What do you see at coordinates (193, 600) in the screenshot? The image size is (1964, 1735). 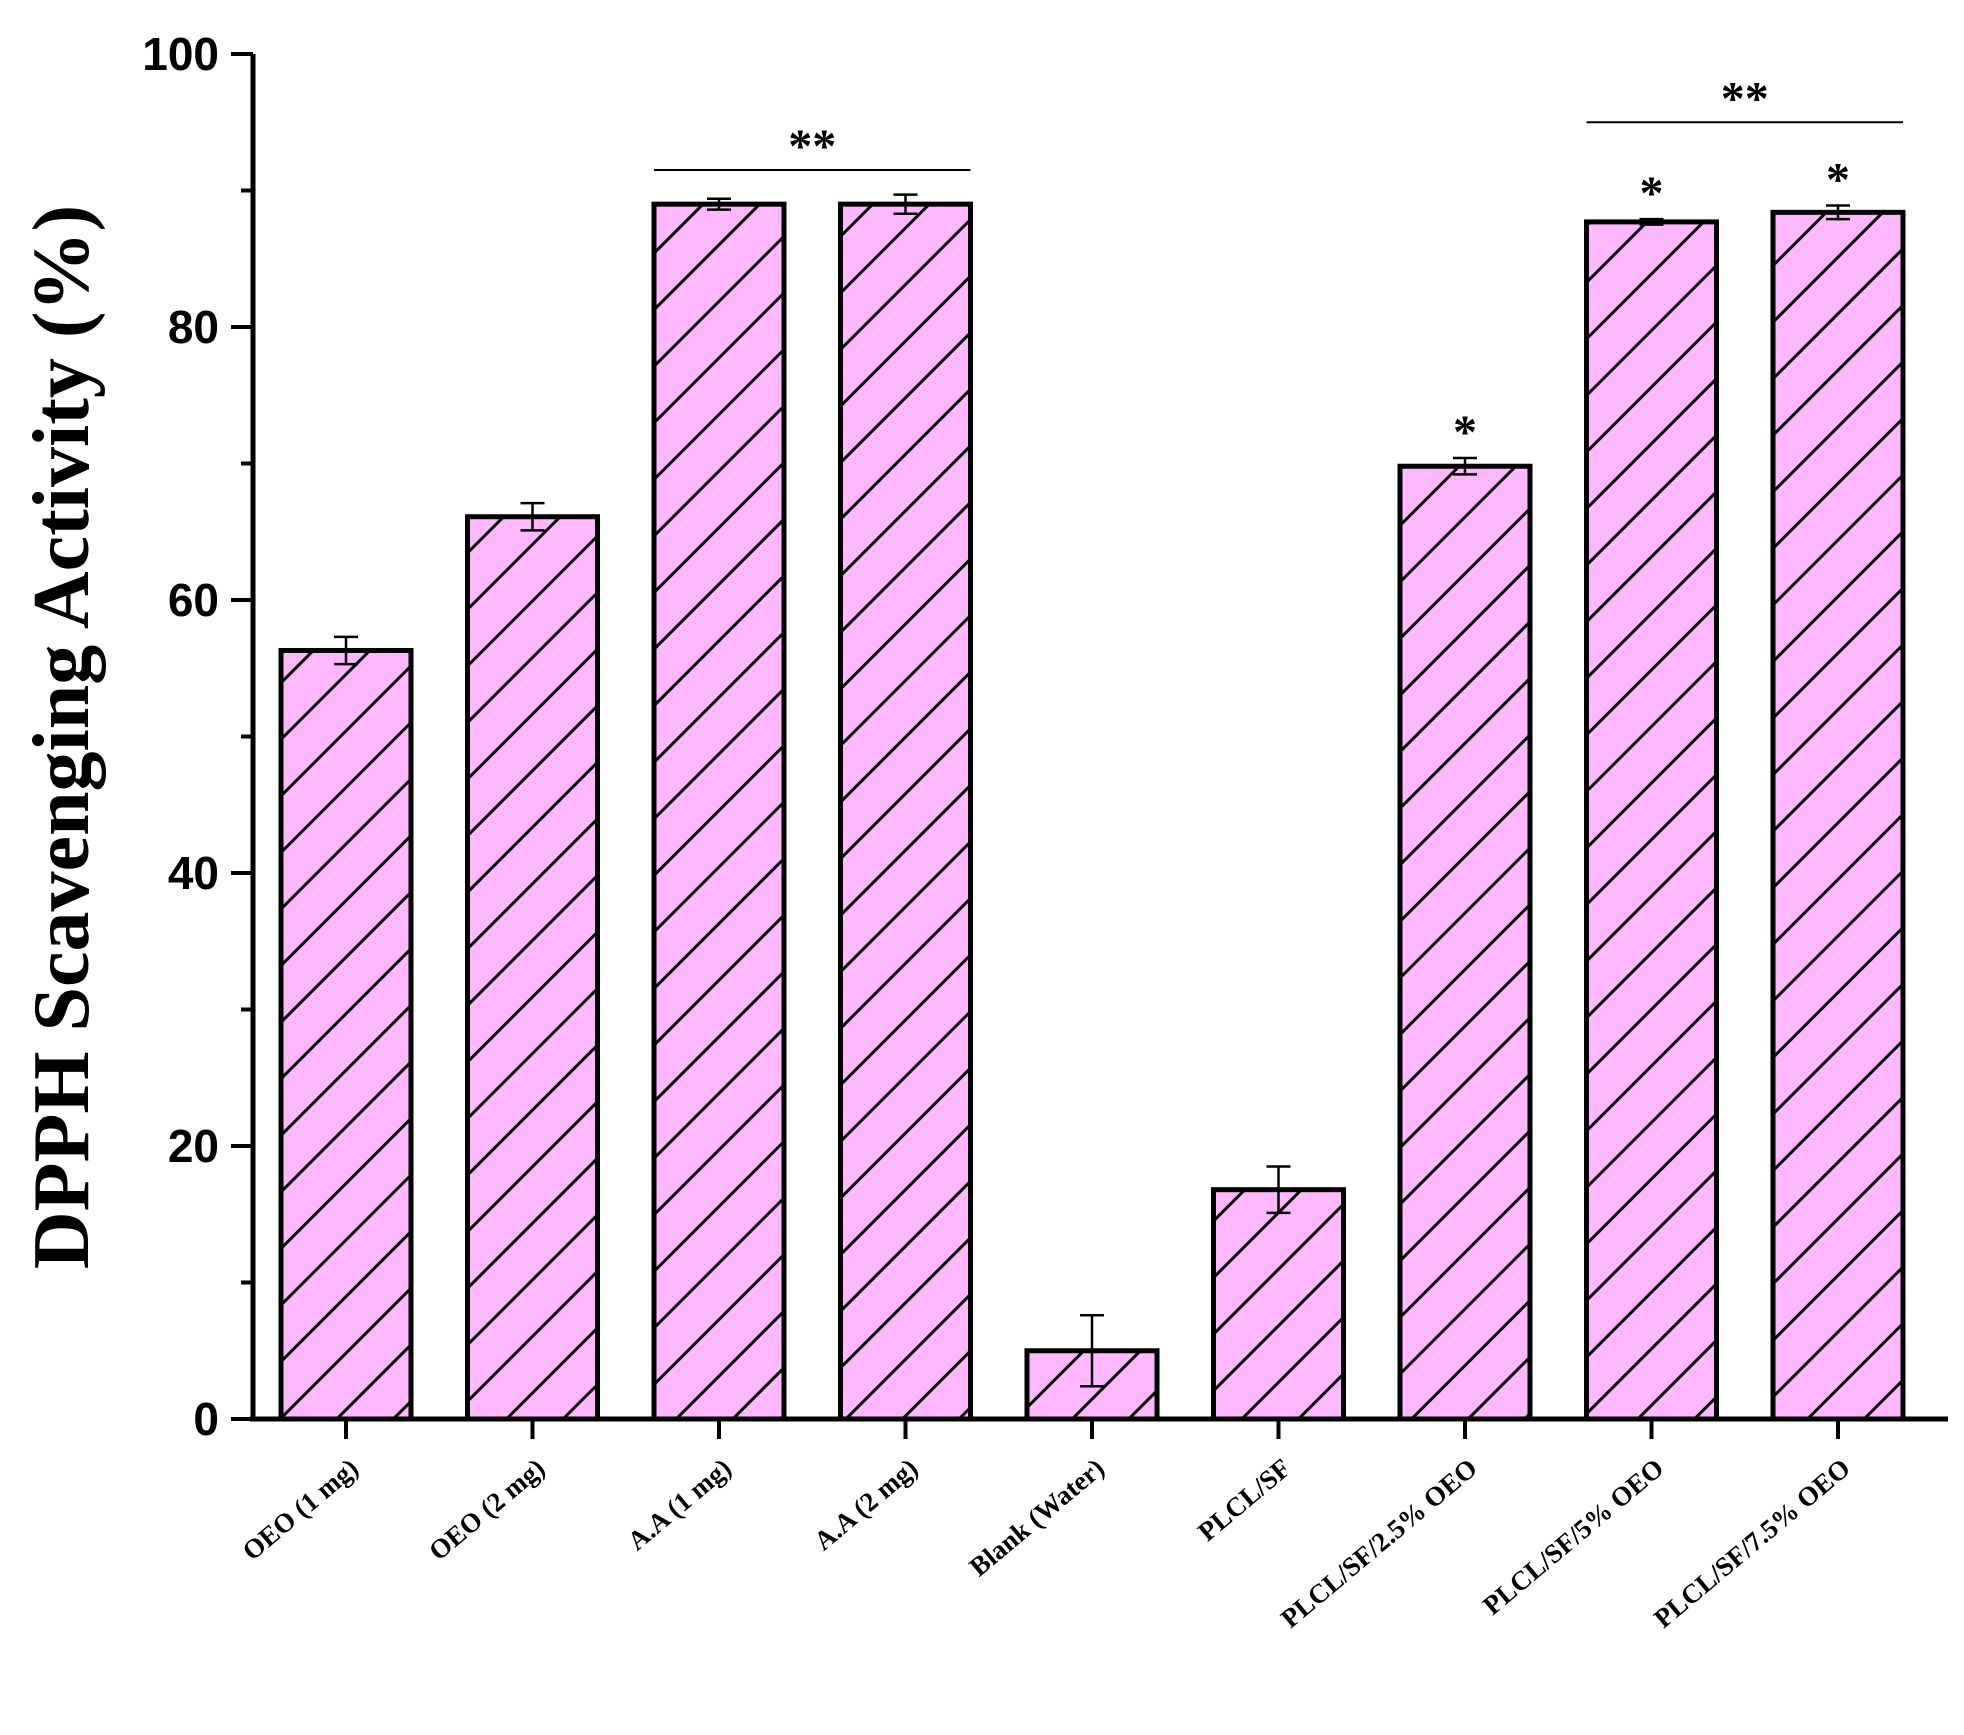 I see `y-tick-label: 60` at bounding box center [193, 600].